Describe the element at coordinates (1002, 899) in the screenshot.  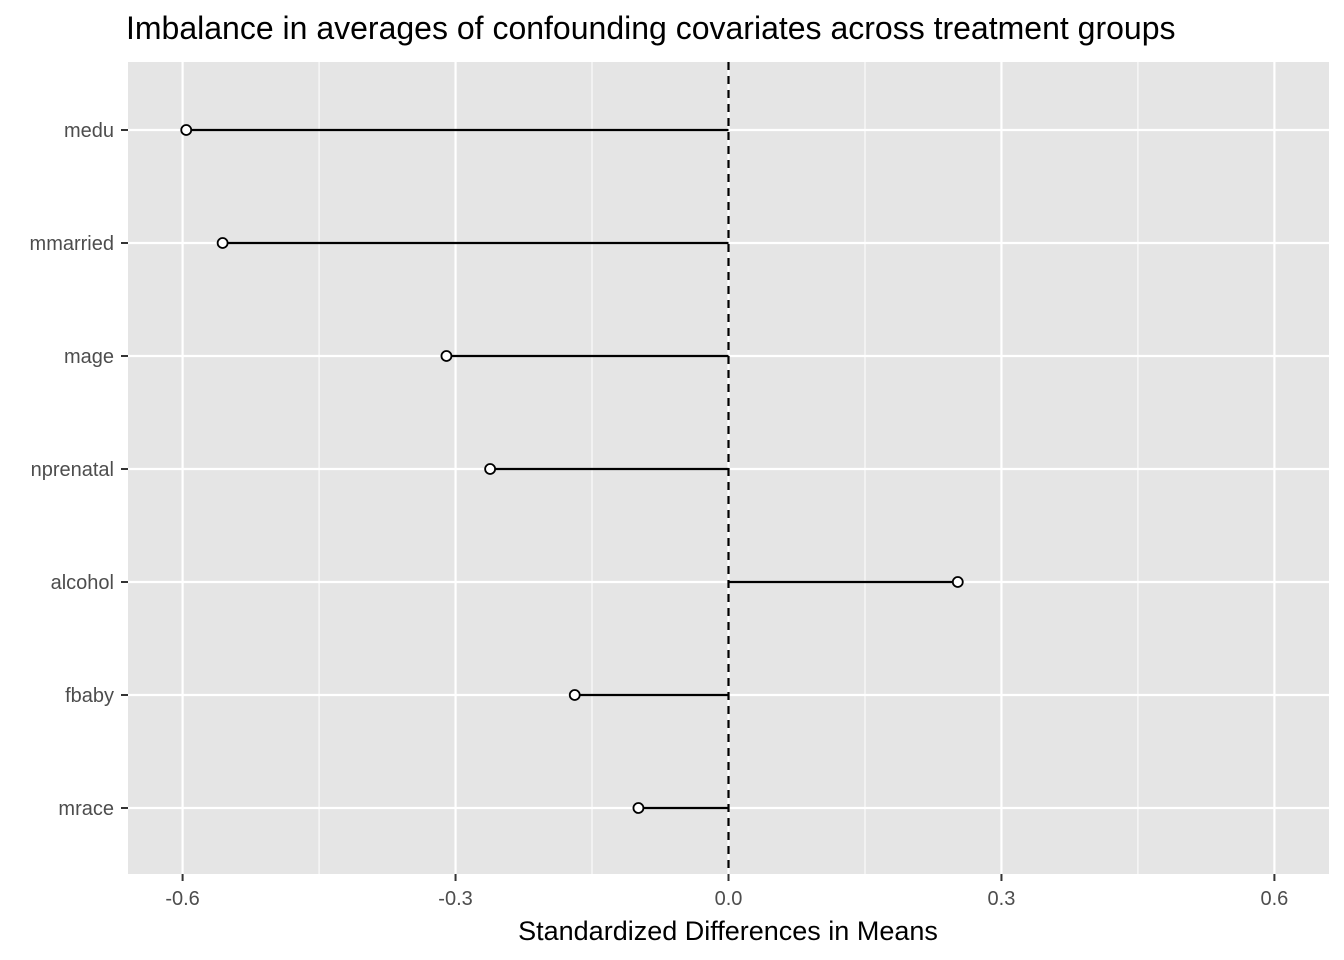
I see `x-tick-label: 0.3` at that location.